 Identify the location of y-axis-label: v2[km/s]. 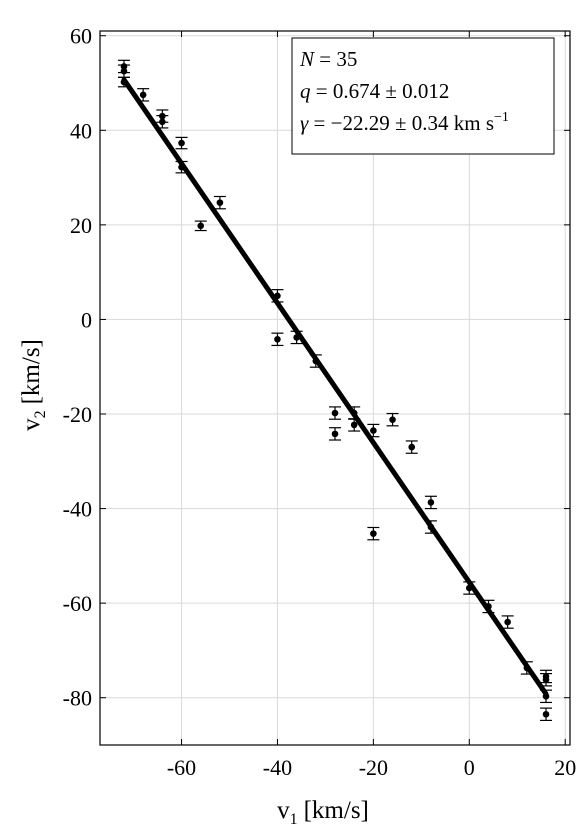
(33, 385).